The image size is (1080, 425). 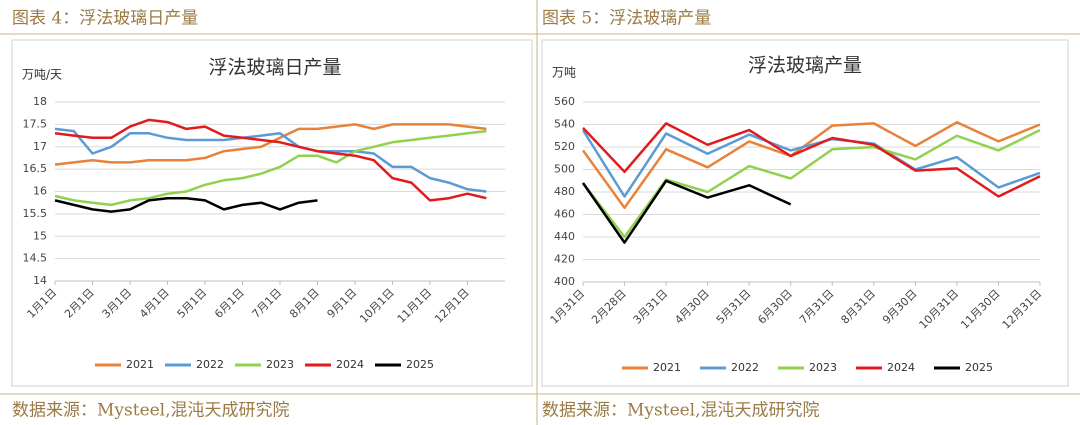 I want to click on x-tick-label: 7月31日, so click(x=817, y=307).